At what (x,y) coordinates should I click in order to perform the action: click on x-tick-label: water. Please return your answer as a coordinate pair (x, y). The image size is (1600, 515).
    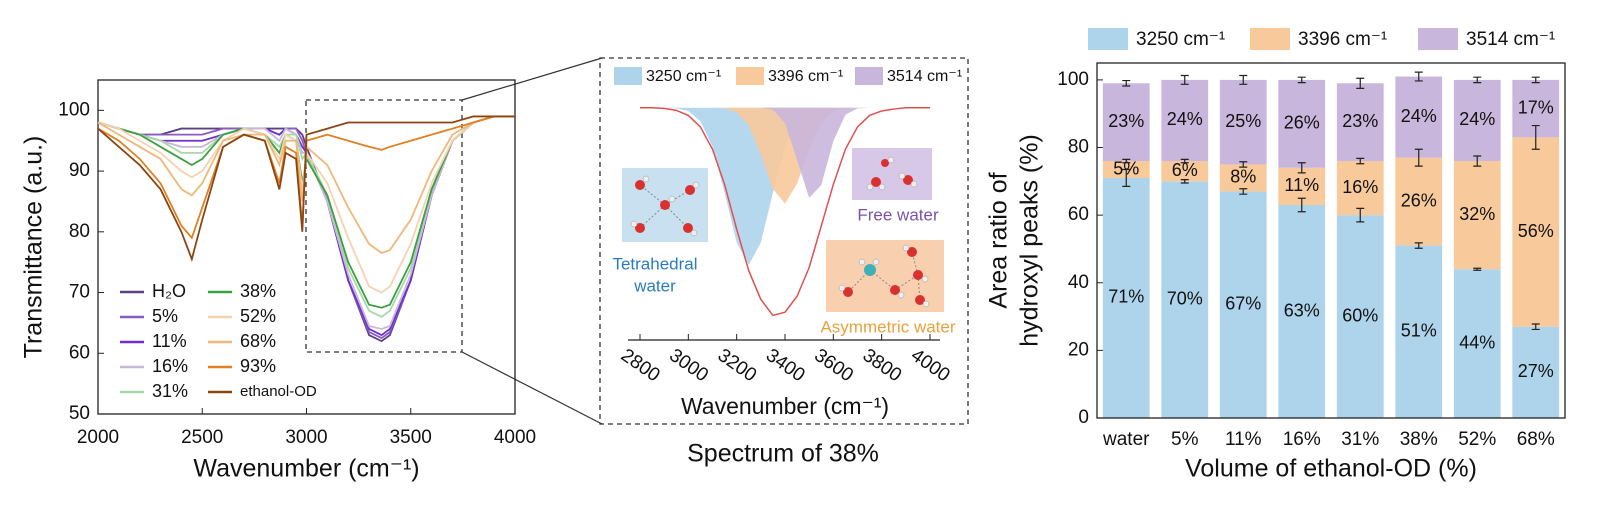
    Looking at the image, I should click on (1126, 439).